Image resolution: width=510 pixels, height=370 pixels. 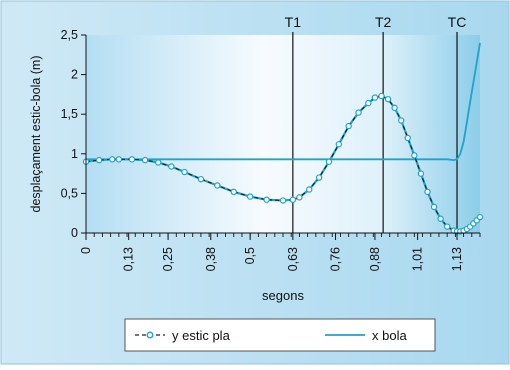 I want to click on y-axis-title: desplaçament estic-bola (m), so click(x=36, y=133).